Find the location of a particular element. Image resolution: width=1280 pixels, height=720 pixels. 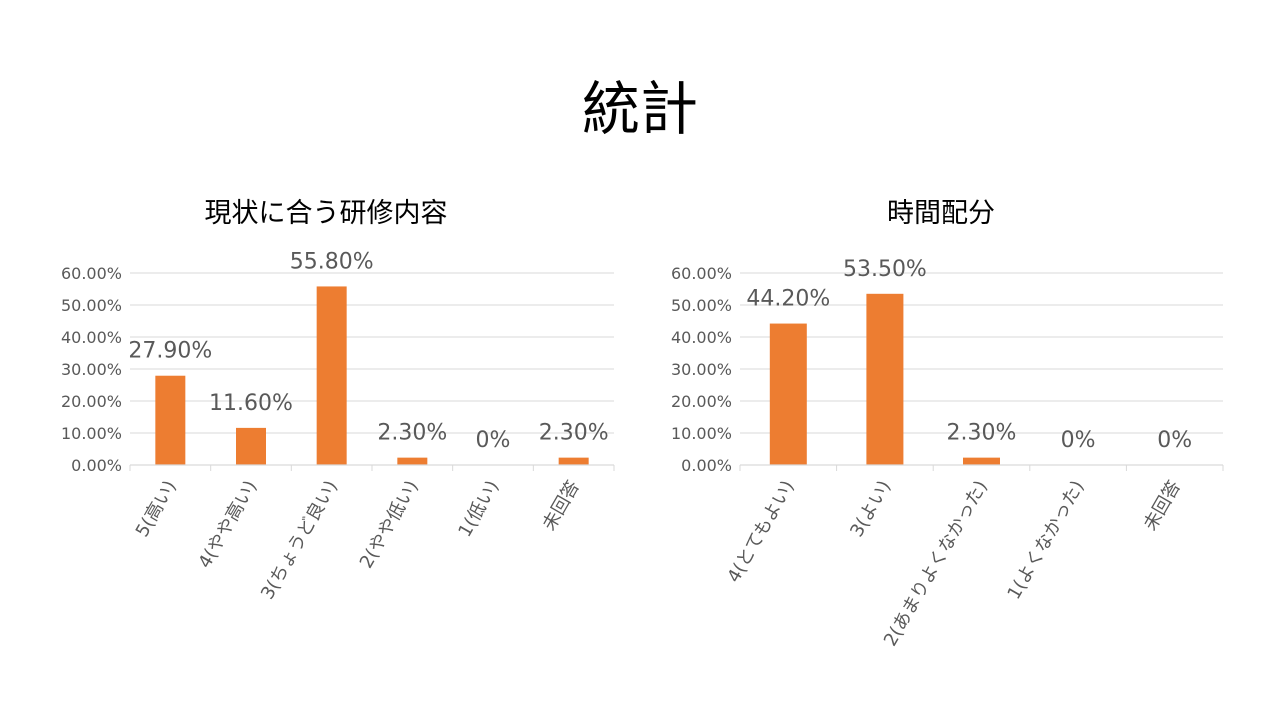

data-label: 53.50% is located at coordinates (885, 269).